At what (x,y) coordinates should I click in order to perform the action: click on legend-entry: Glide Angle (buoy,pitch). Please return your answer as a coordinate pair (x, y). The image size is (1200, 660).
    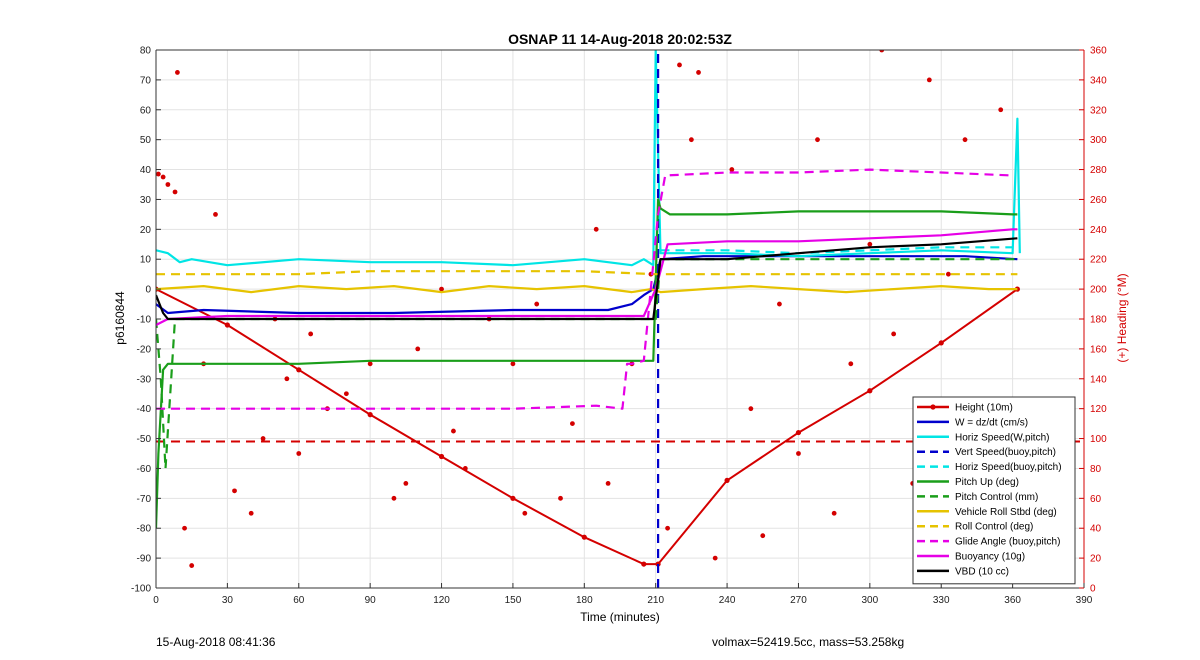
    Looking at the image, I should click on (1007, 542).